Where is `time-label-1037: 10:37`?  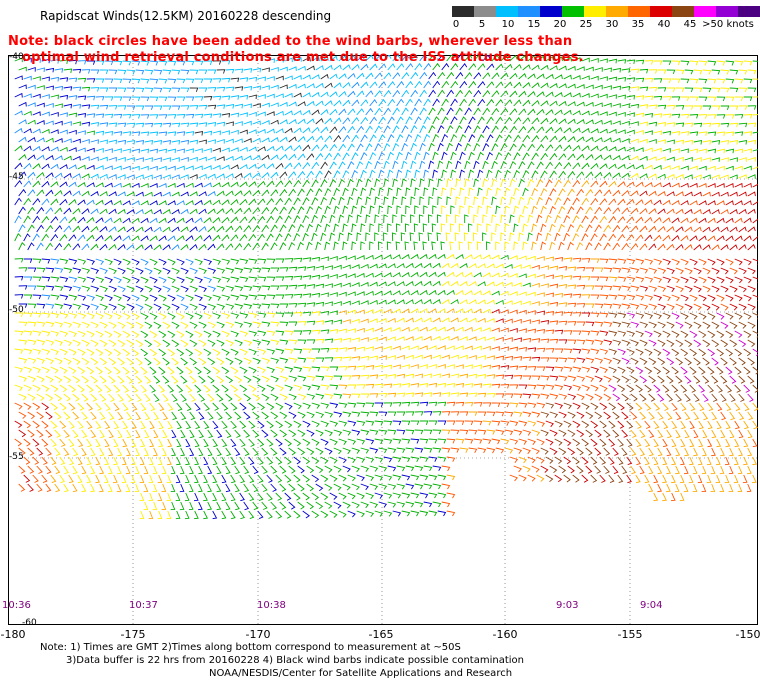 time-label-1037: 10:37 is located at coordinates (143, 605).